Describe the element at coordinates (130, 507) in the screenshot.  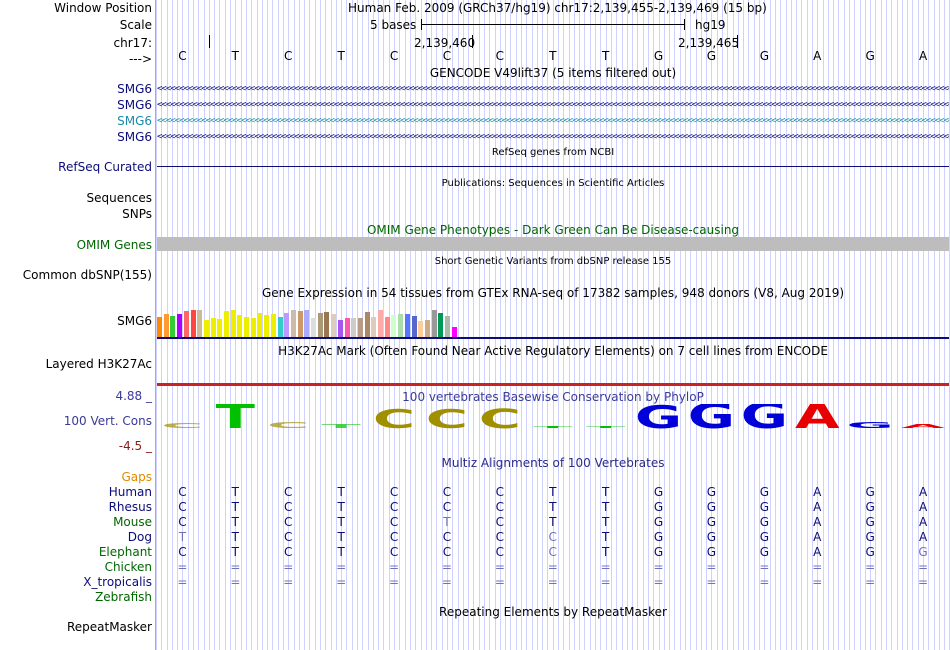
I see `multiz-species-label: Rhesus` at that location.